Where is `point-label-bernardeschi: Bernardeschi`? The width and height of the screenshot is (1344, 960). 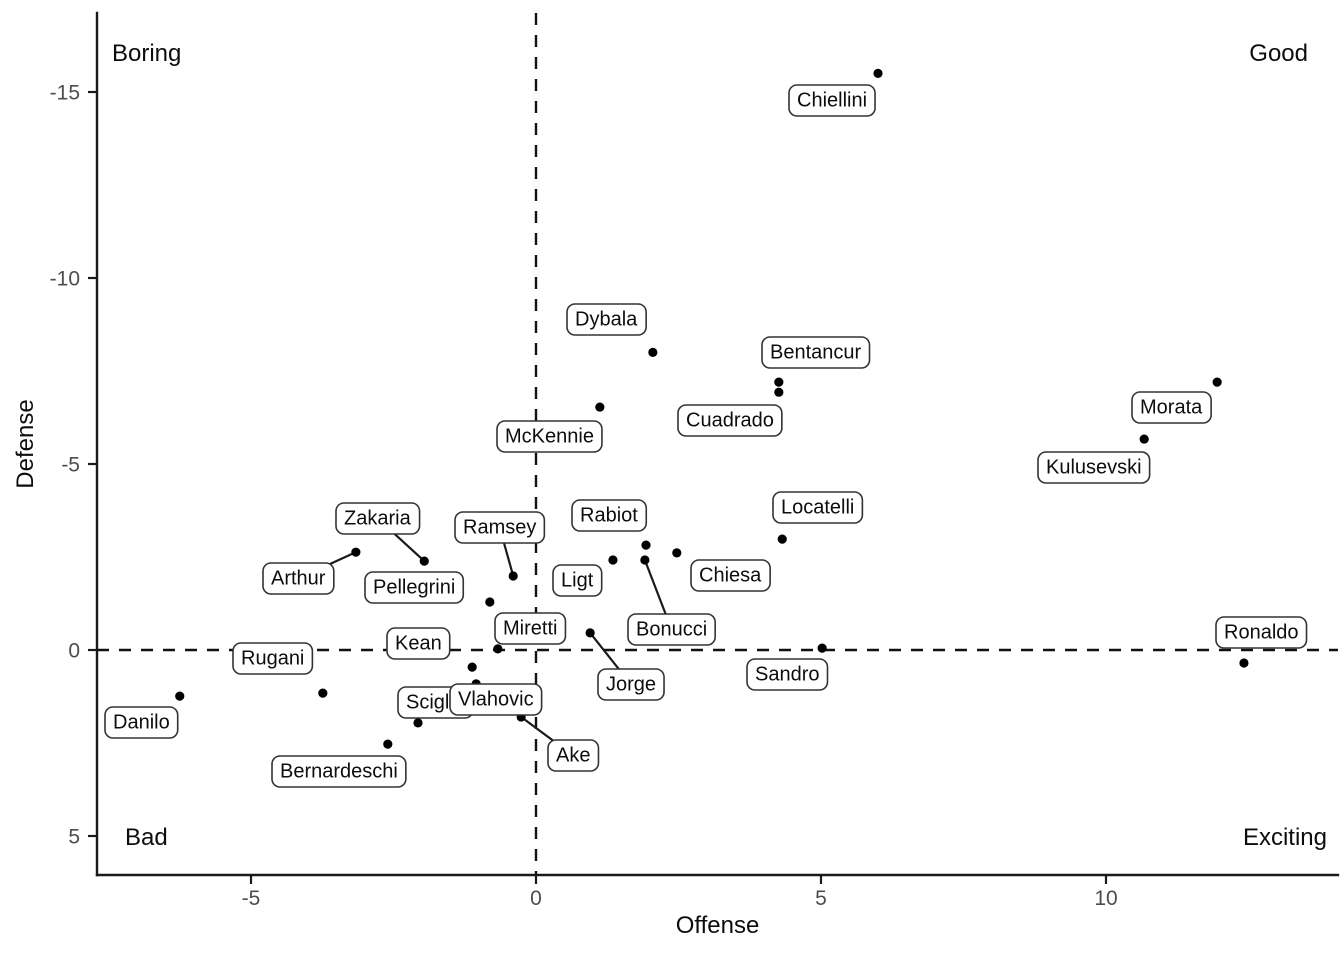
point-label-bernardeschi: Bernardeschi is located at coordinates (339, 771).